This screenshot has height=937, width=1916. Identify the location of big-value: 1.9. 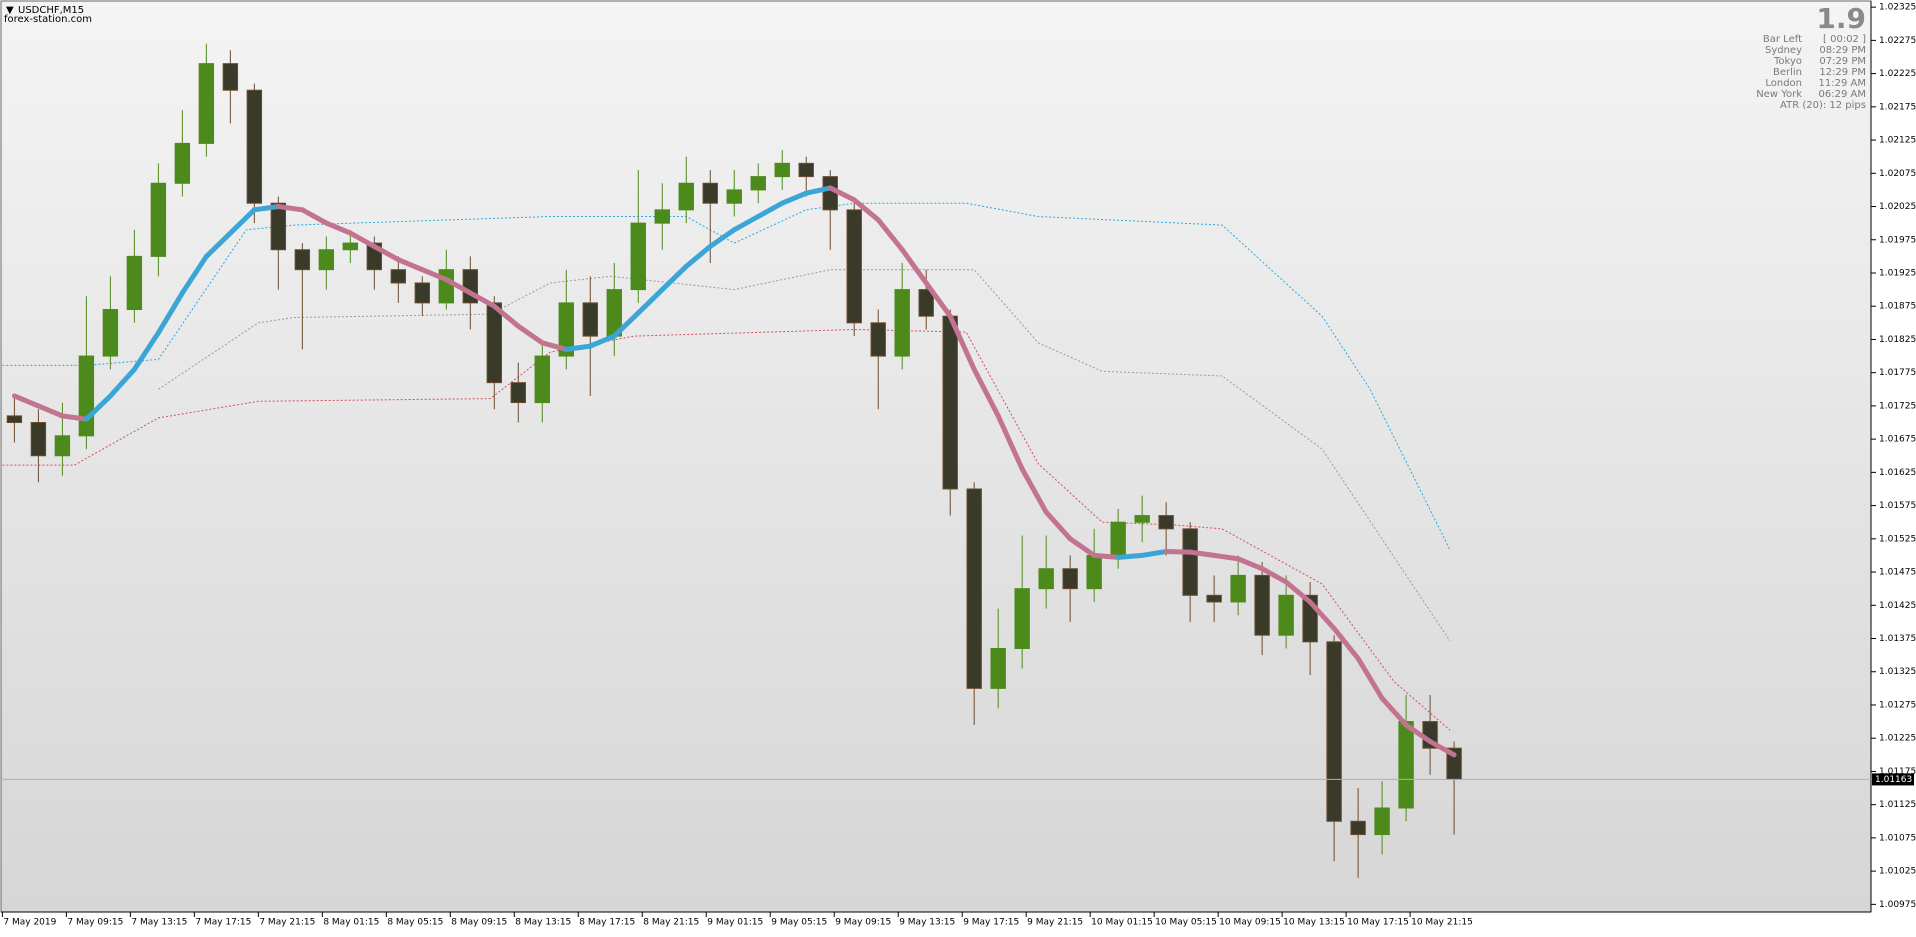
(1841, 18).